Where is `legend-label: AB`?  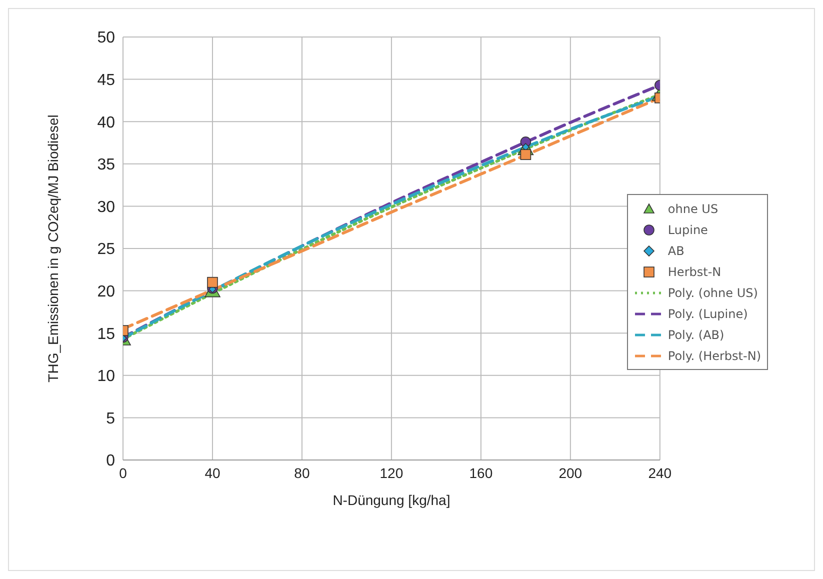
legend-label: AB is located at coordinates (676, 251).